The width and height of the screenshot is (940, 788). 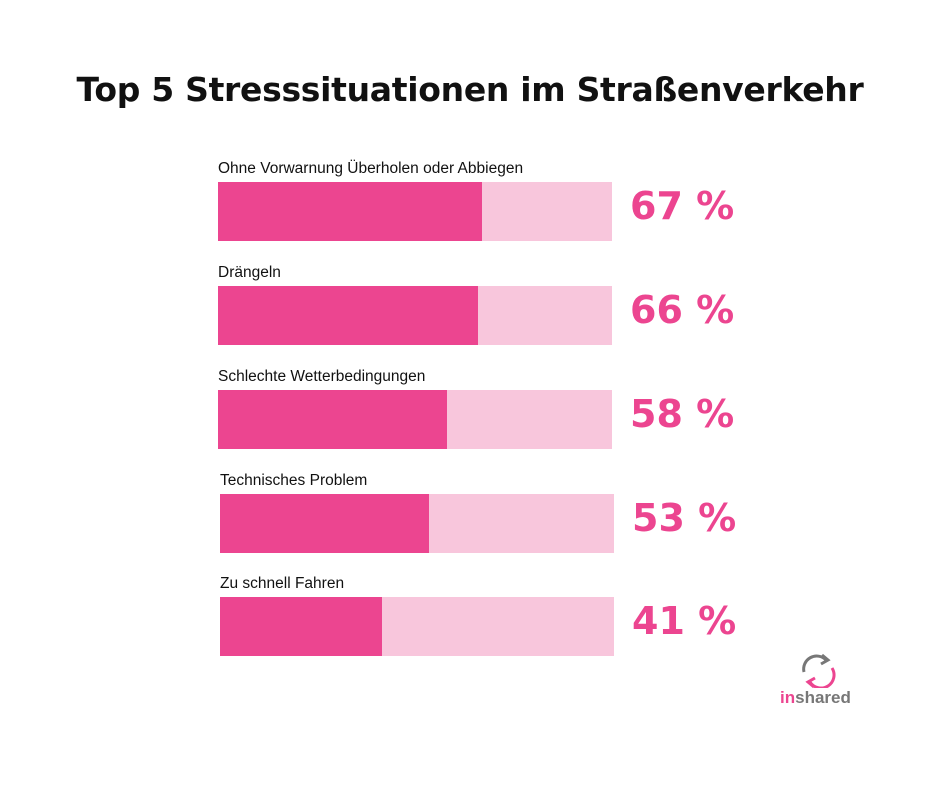 What do you see at coordinates (322, 376) in the screenshot?
I see `bar-label: Schlechte Wetterbedingungen` at bounding box center [322, 376].